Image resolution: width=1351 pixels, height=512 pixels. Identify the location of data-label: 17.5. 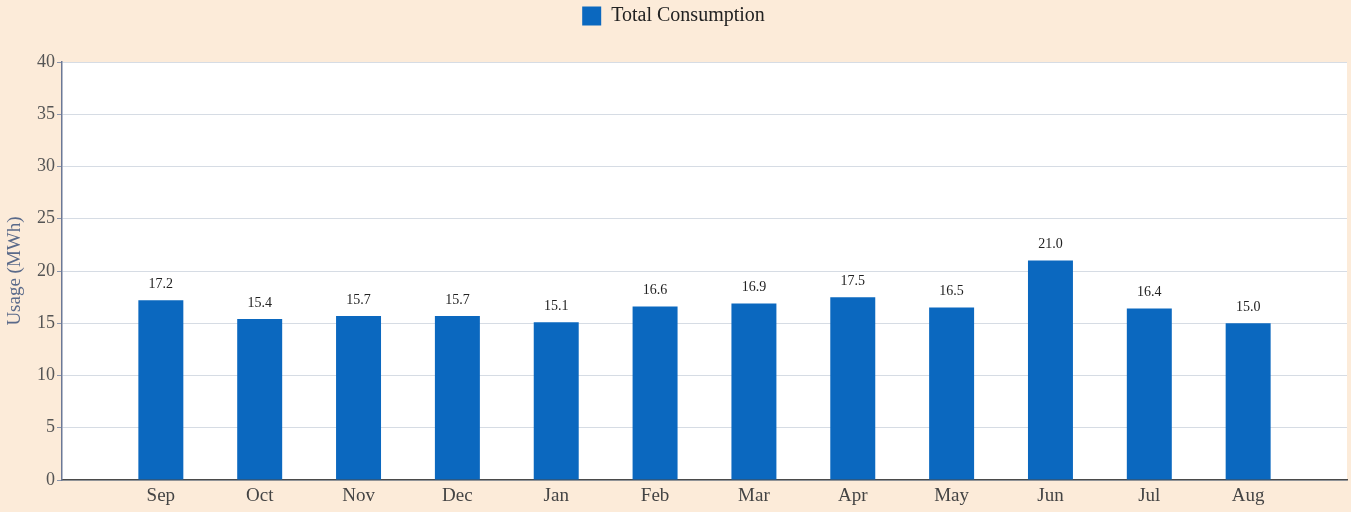
(853, 280).